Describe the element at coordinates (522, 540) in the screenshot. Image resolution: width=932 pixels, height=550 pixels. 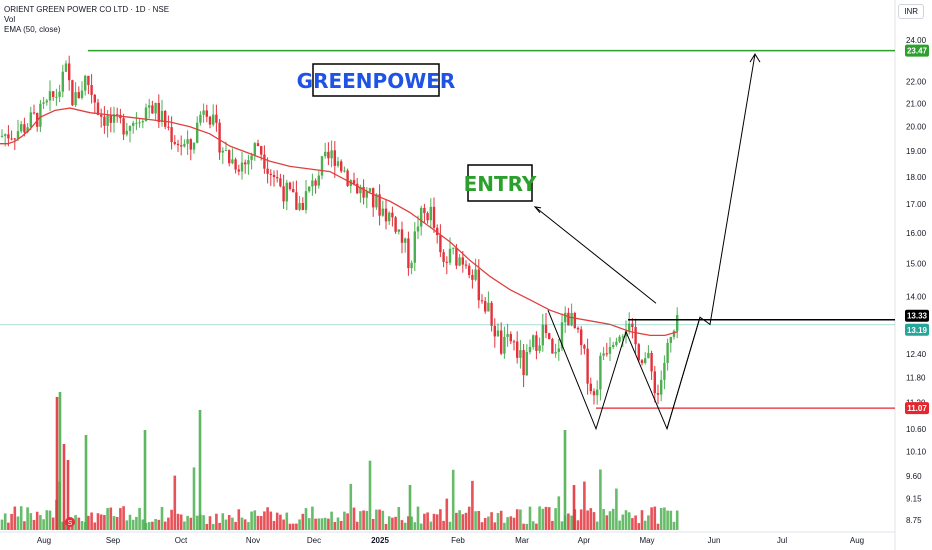
I see `x-tick-label: Mar` at that location.